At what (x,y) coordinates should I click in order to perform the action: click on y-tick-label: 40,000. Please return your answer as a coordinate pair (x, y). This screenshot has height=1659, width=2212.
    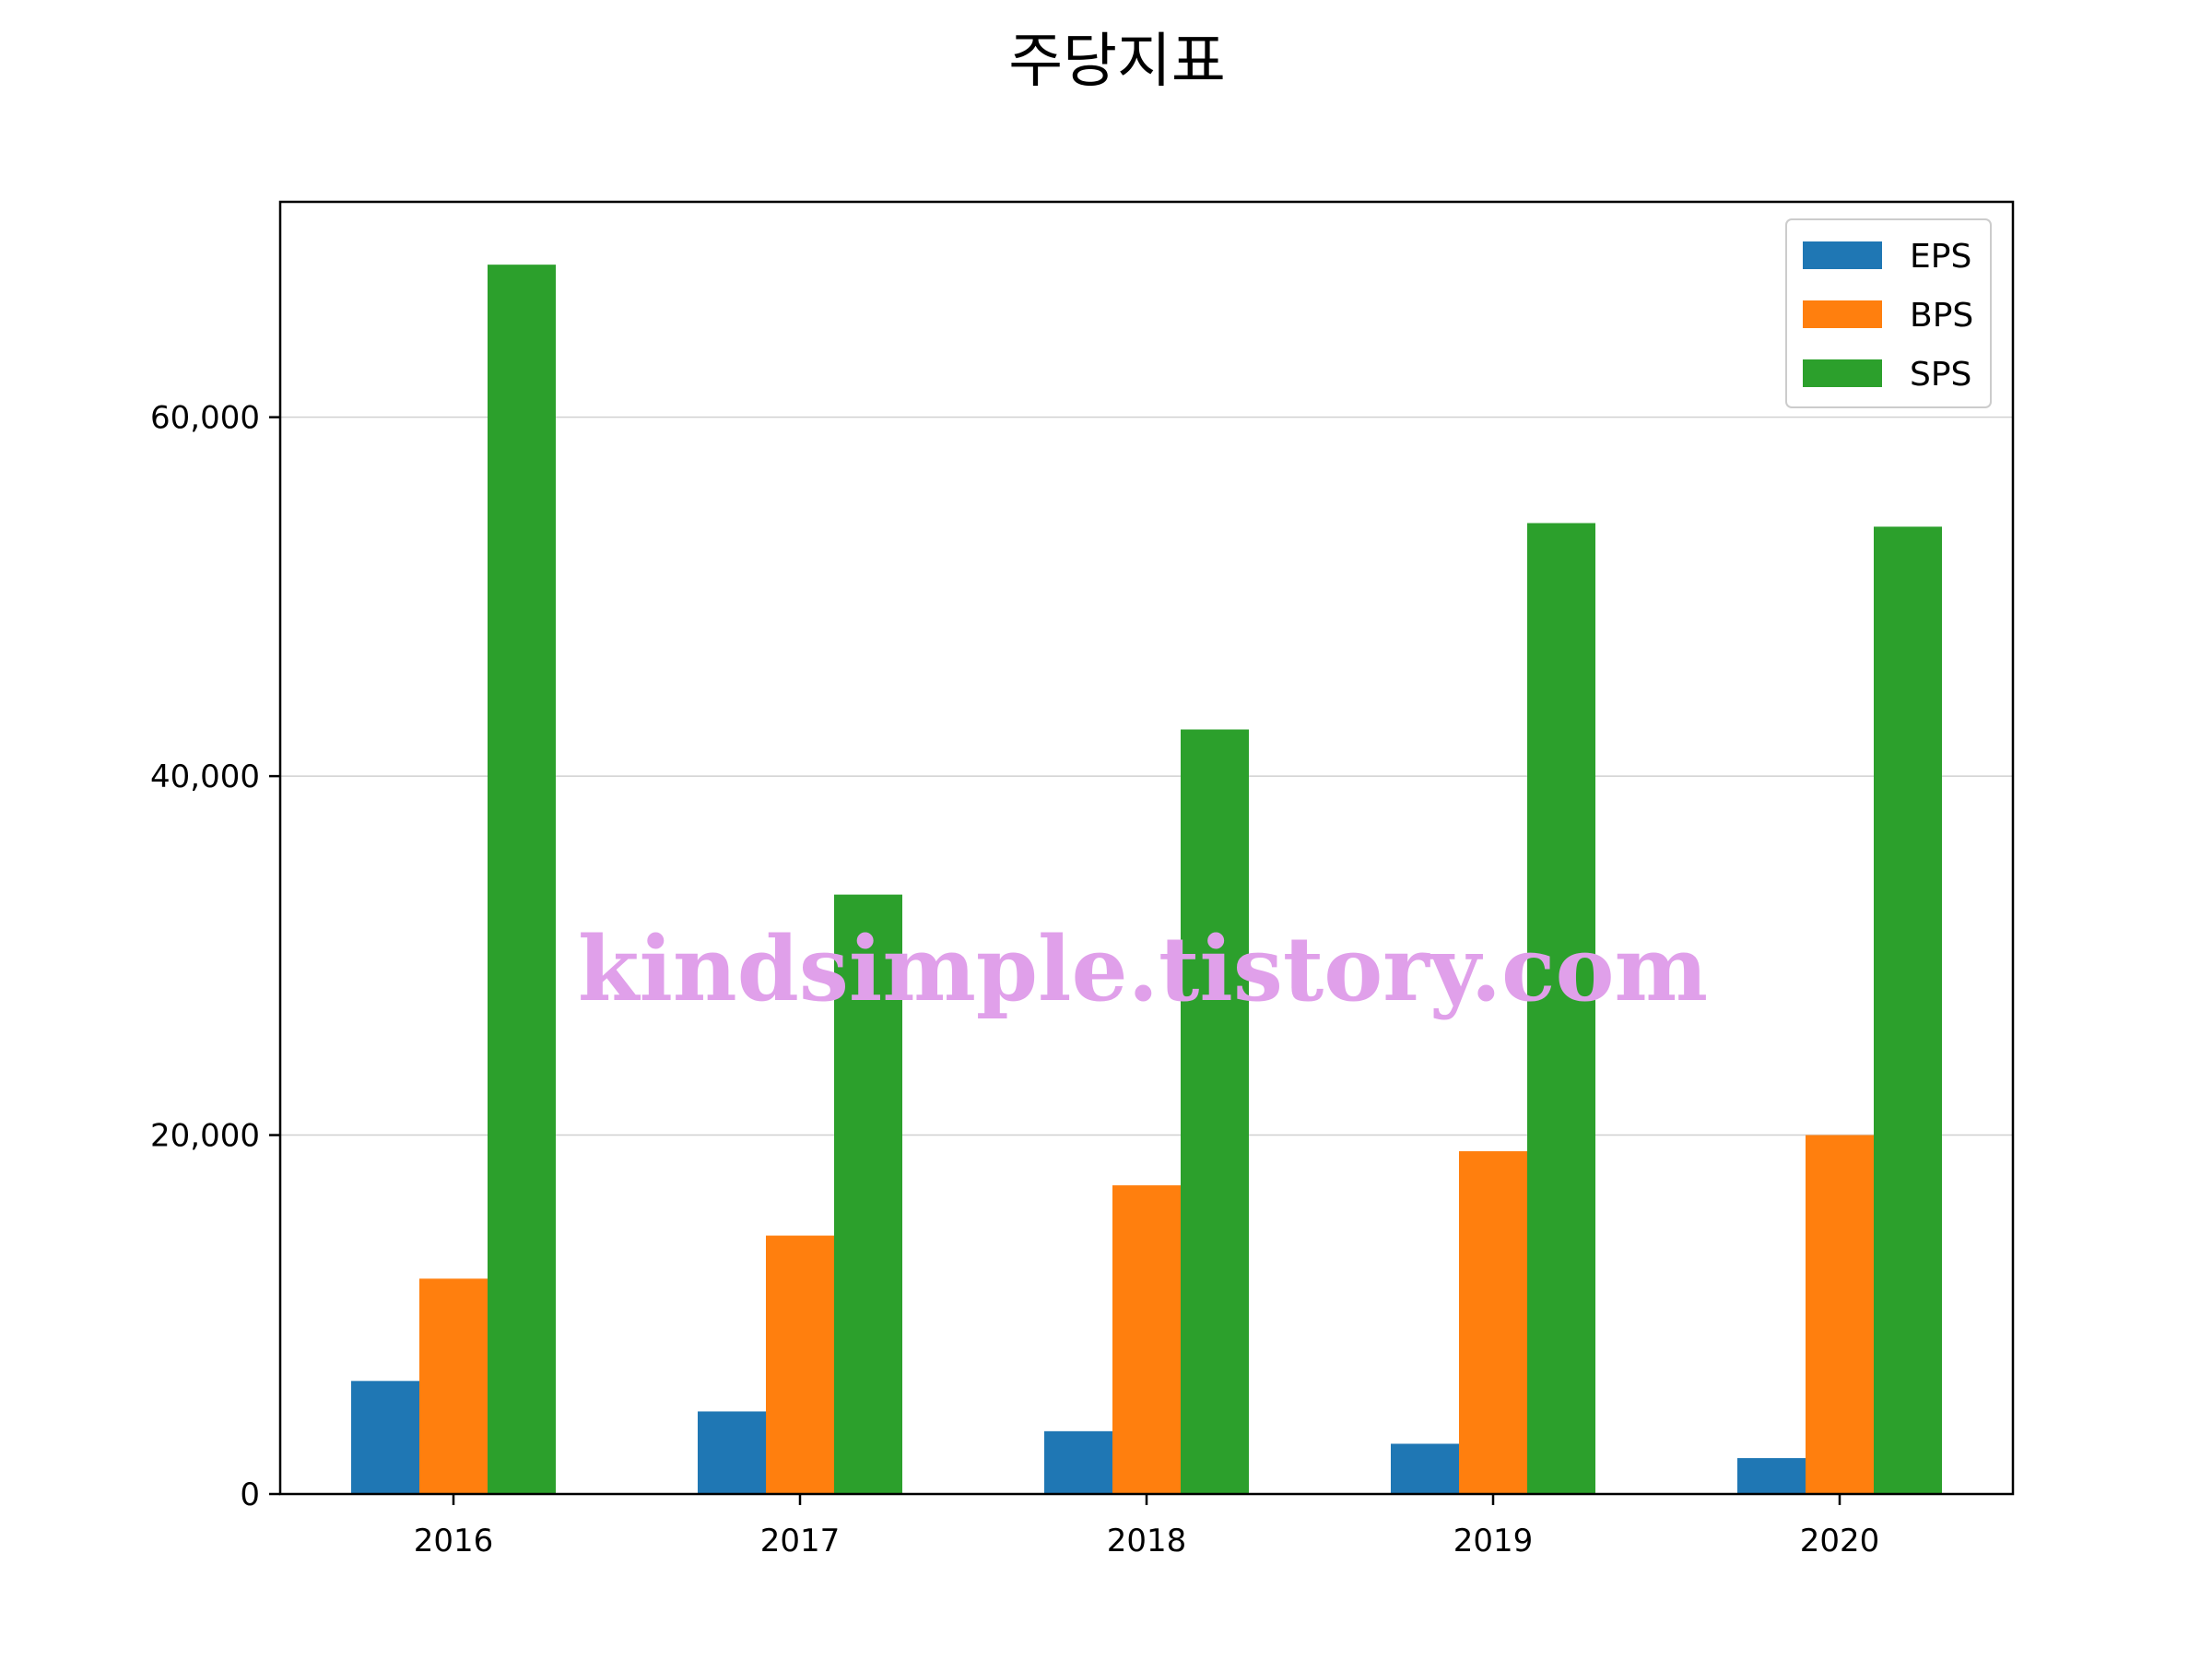
    Looking at the image, I should click on (205, 777).